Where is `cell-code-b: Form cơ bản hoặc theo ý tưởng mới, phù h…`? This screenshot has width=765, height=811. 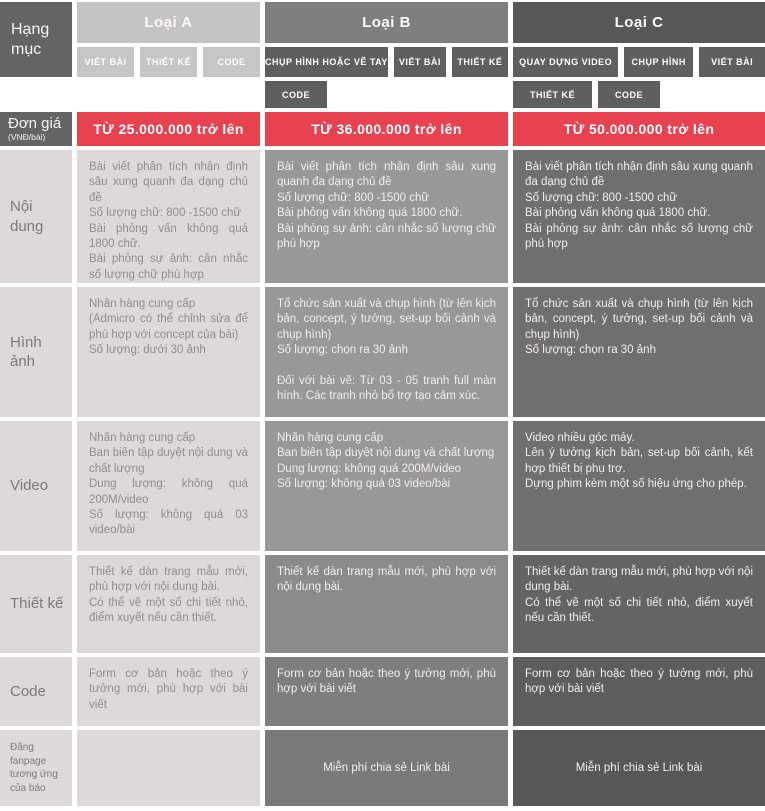 cell-code-b: Form cơ bản hoặc theo ý tưởng mới, phù h… is located at coordinates (386, 691).